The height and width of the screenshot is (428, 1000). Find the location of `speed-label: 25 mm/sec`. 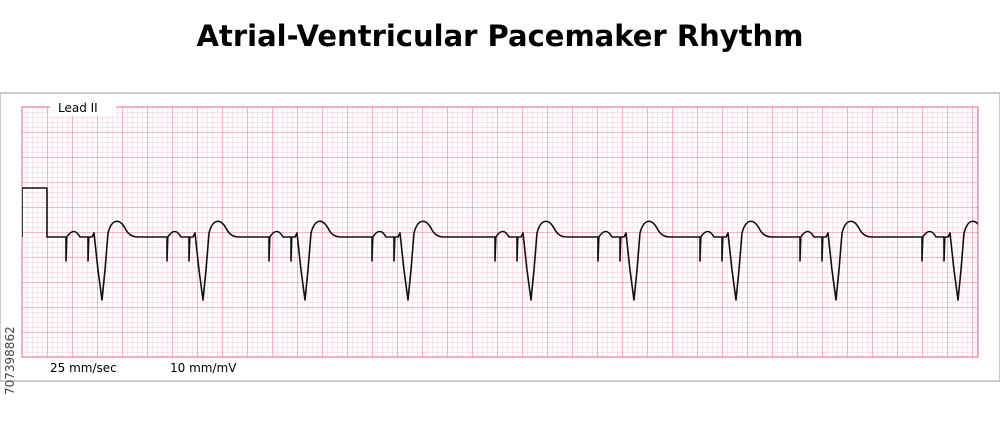

speed-label: 25 mm/sec is located at coordinates (83, 368).